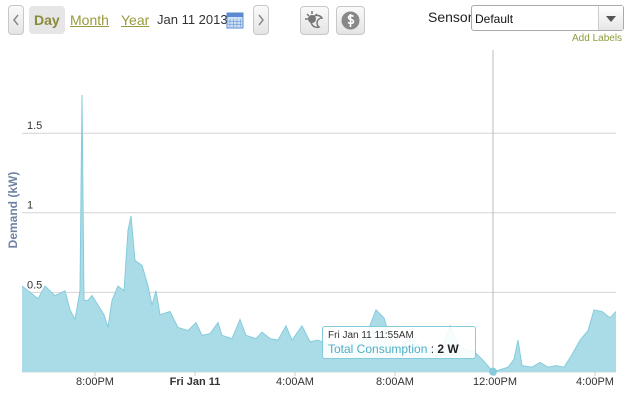 This screenshot has height=401, width=629. What do you see at coordinates (235, 20) in the screenshot?
I see `calendar-icon` at bounding box center [235, 20].